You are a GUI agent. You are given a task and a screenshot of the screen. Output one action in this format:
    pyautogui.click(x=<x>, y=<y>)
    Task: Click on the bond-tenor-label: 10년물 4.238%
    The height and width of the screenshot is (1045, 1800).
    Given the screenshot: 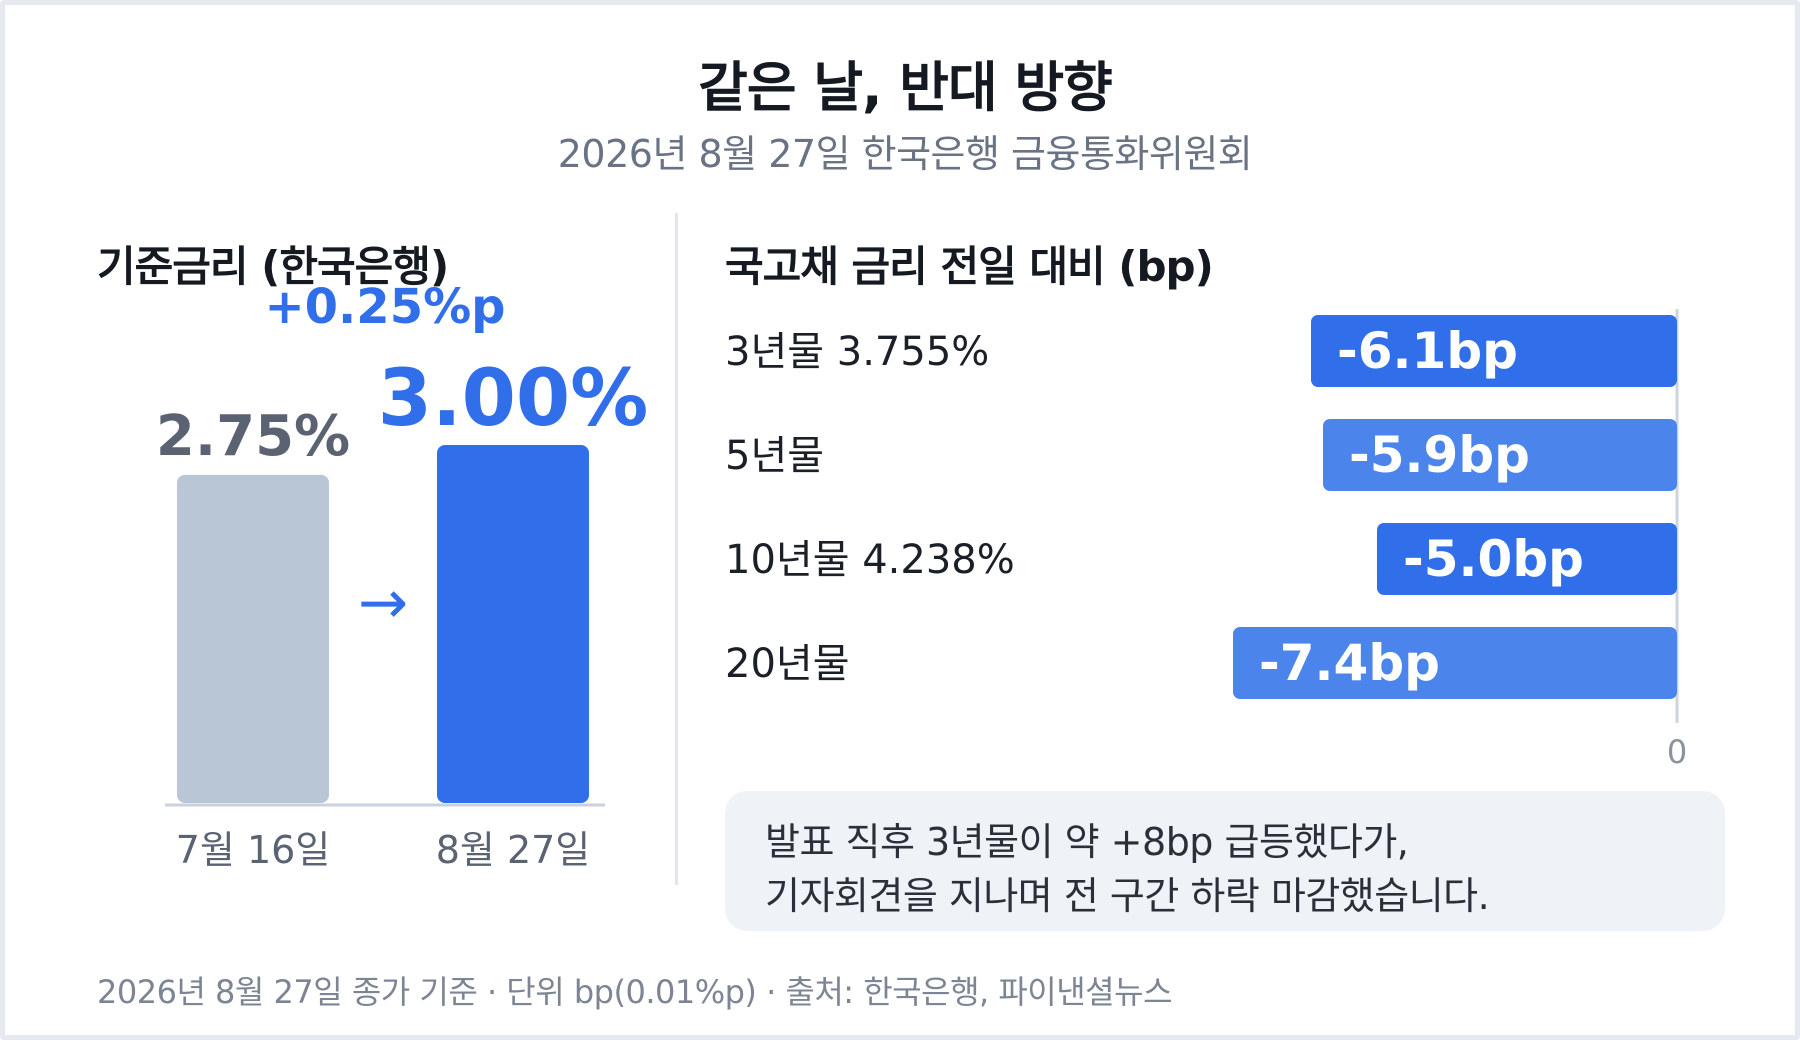 What is the action you would take?
    pyautogui.click(x=870, y=560)
    